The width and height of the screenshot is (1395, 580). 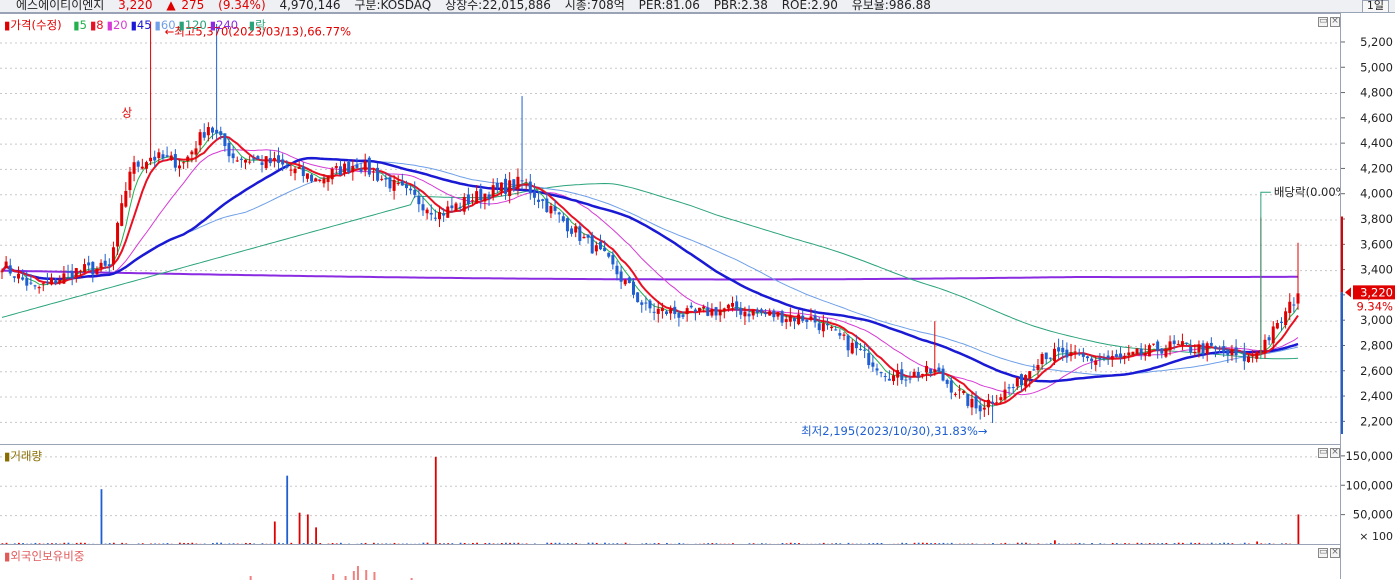 I want to click on legend-ma-8: ▮8, so click(x=96, y=25).